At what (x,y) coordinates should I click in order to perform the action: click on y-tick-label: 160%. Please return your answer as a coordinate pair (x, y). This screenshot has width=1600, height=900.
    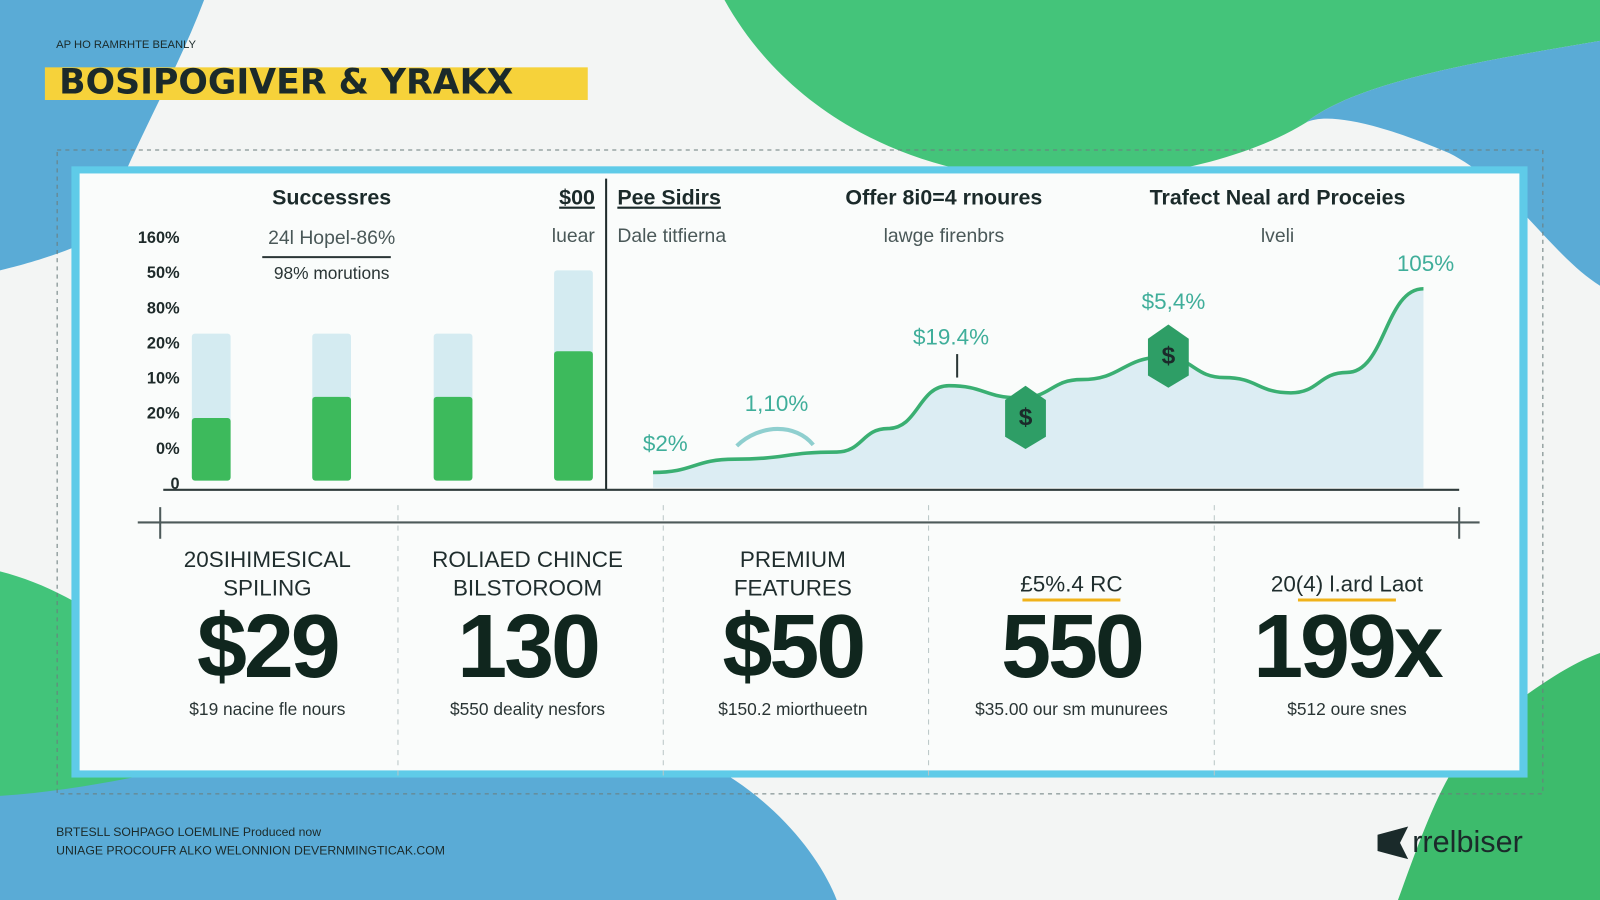
    Looking at the image, I should click on (159, 238).